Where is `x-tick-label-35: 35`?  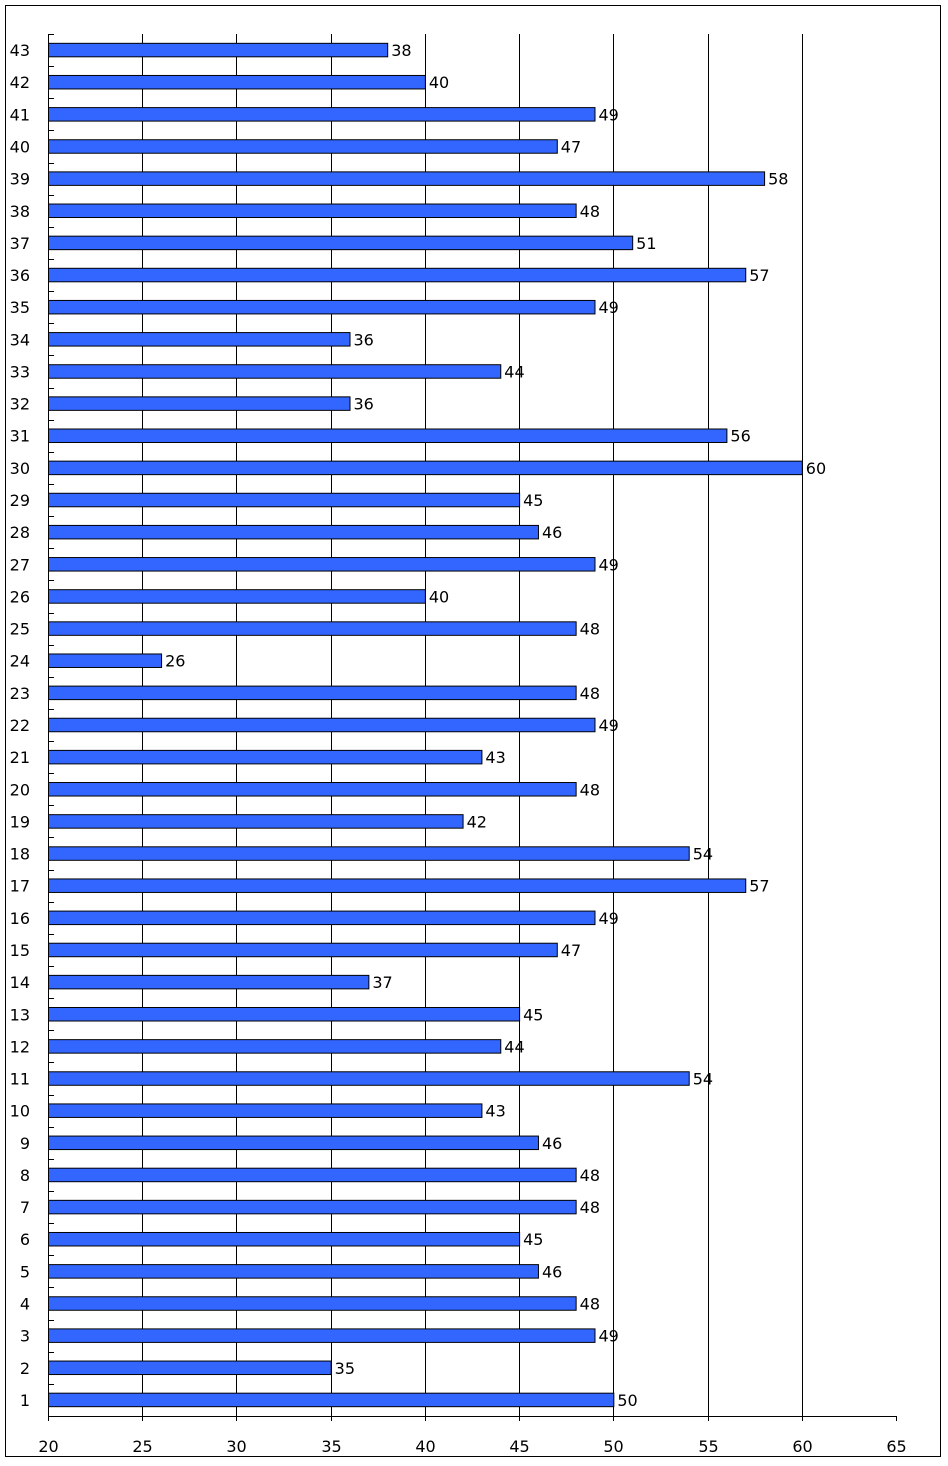
x-tick-label-35: 35 is located at coordinates (331, 1446).